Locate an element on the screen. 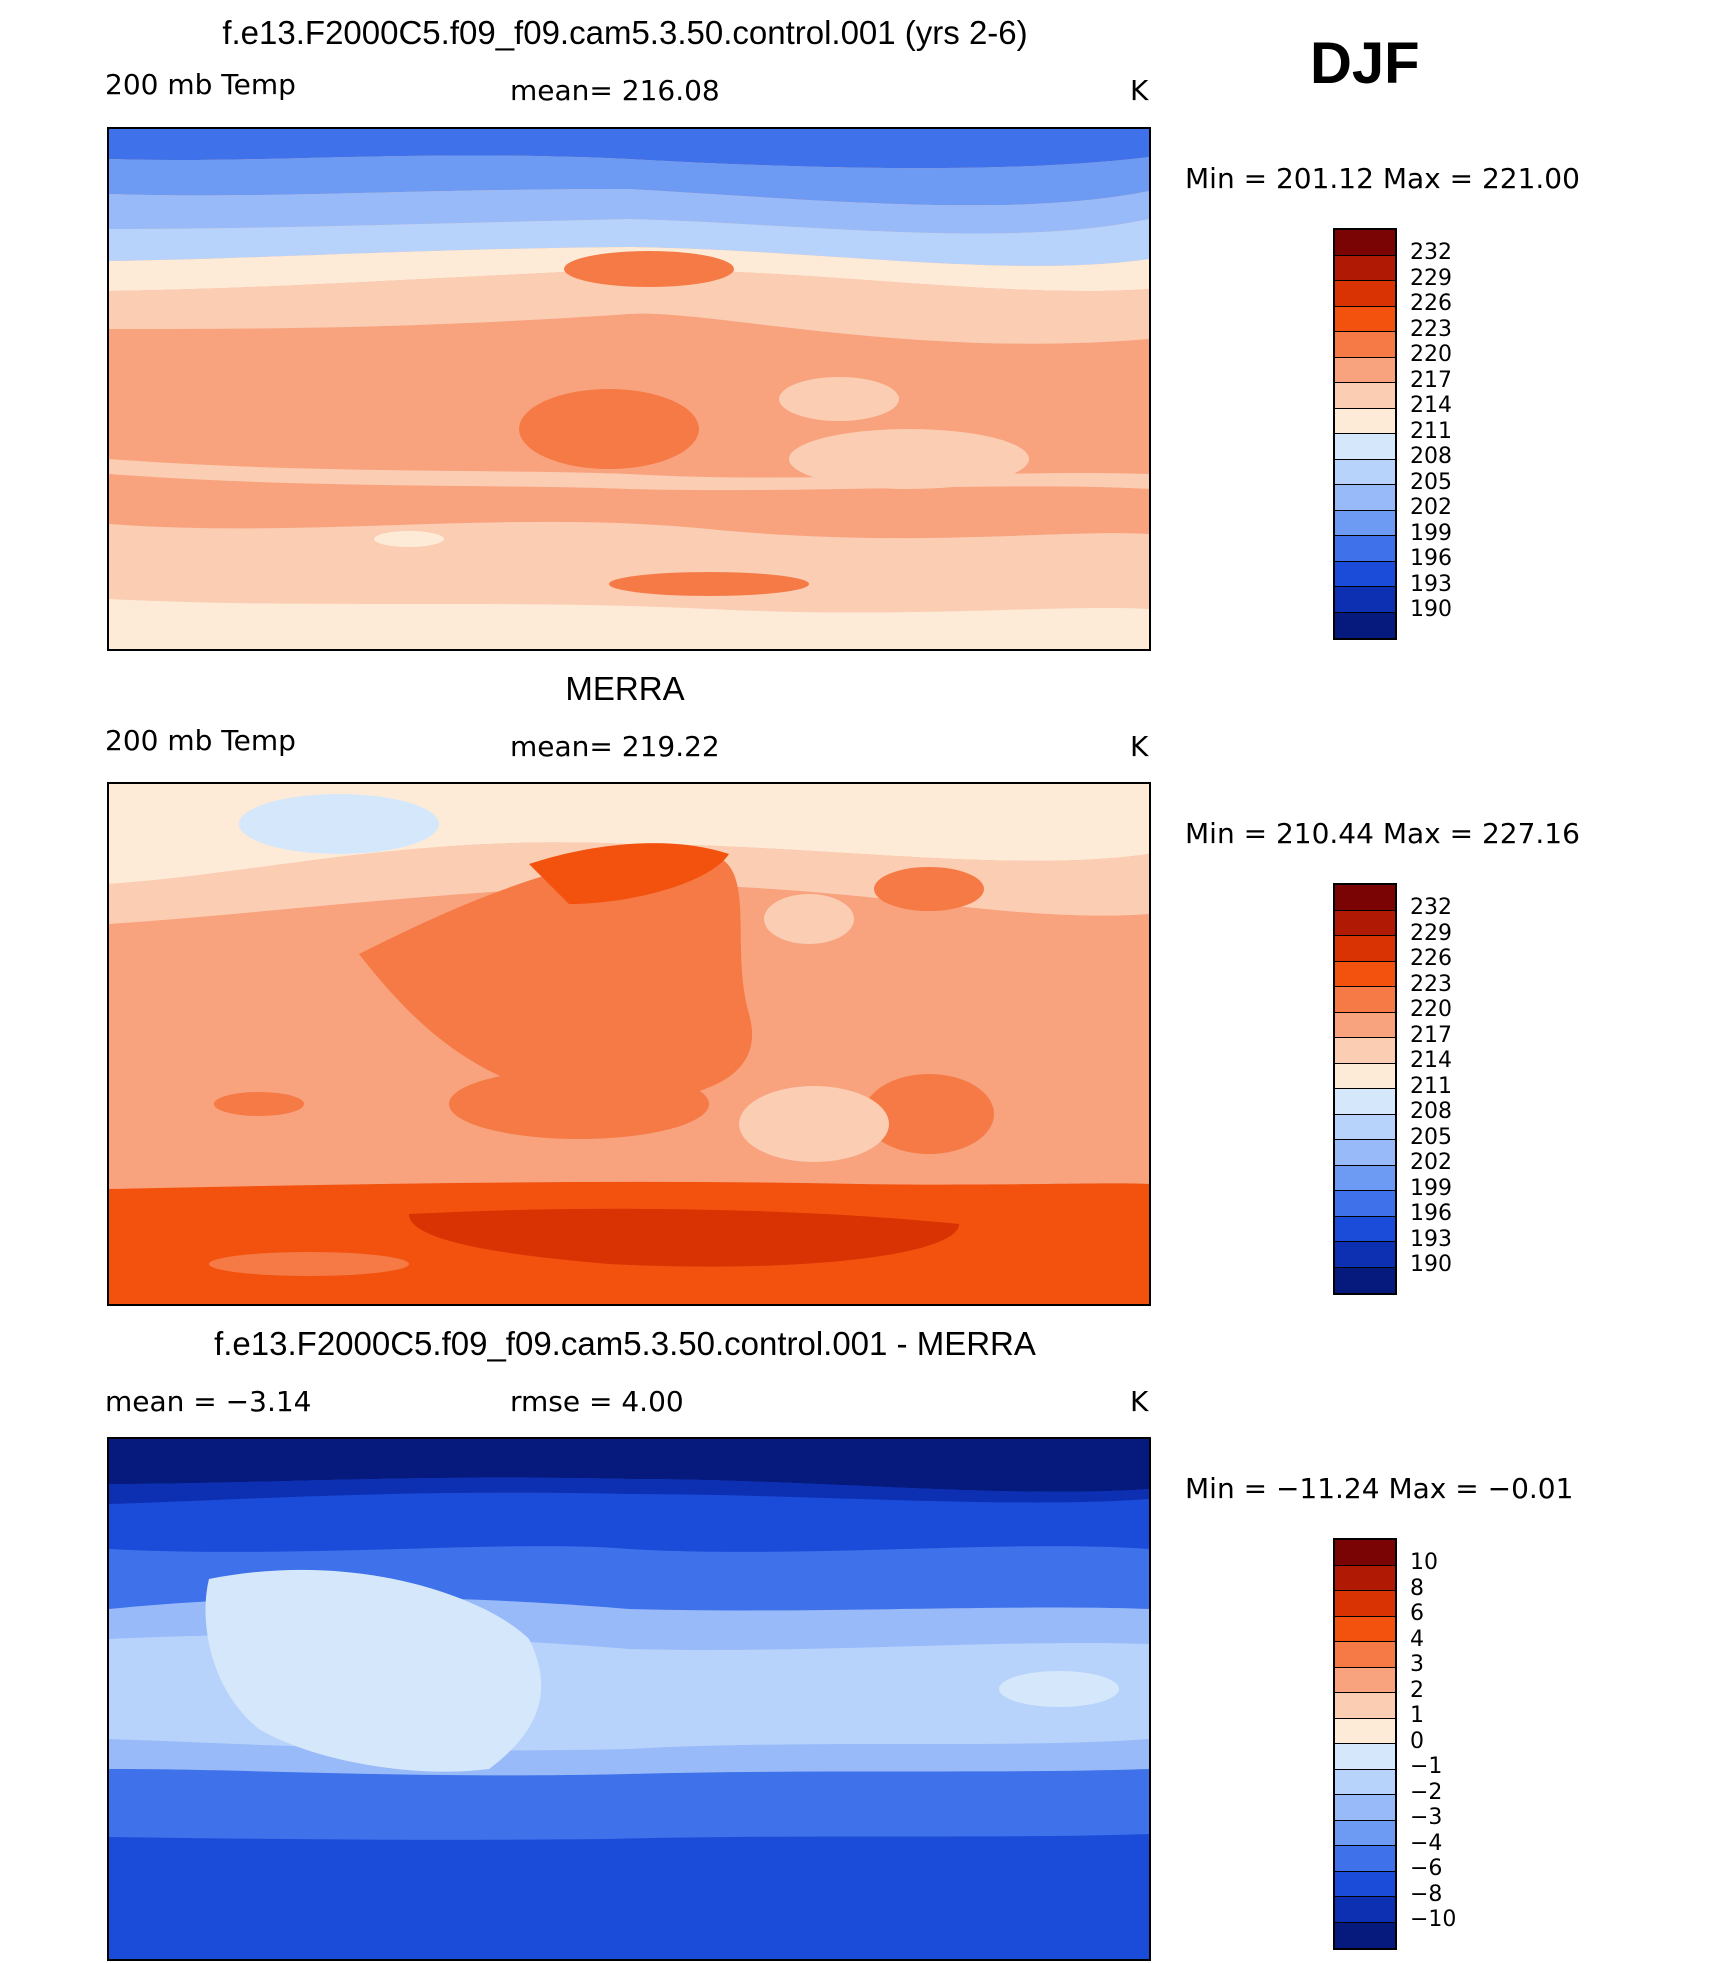  colorbar-tick: −2 is located at coordinates (1426, 1792).